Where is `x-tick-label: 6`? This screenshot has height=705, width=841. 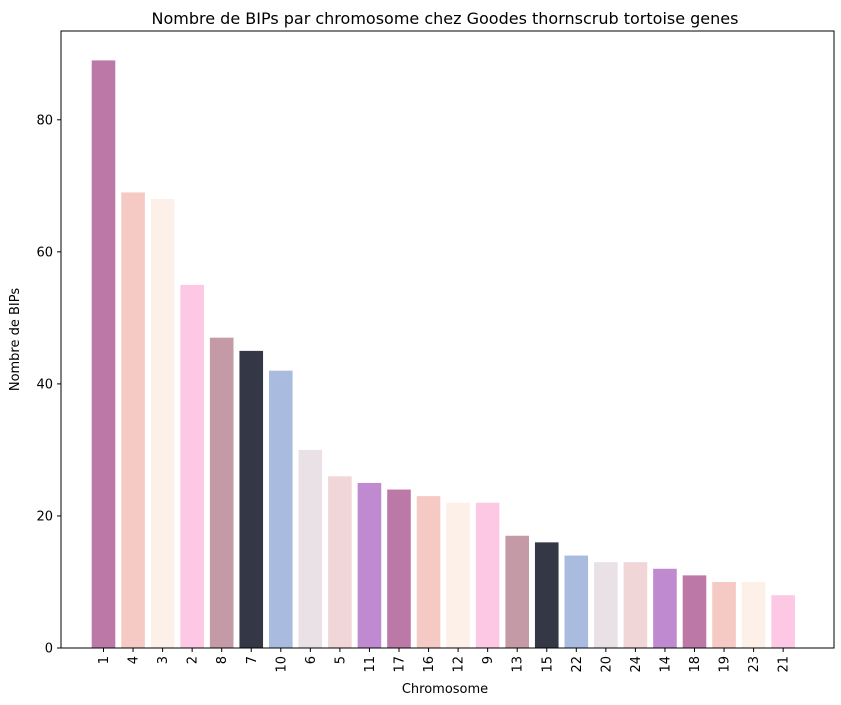
x-tick-label: 6 is located at coordinates (311, 660).